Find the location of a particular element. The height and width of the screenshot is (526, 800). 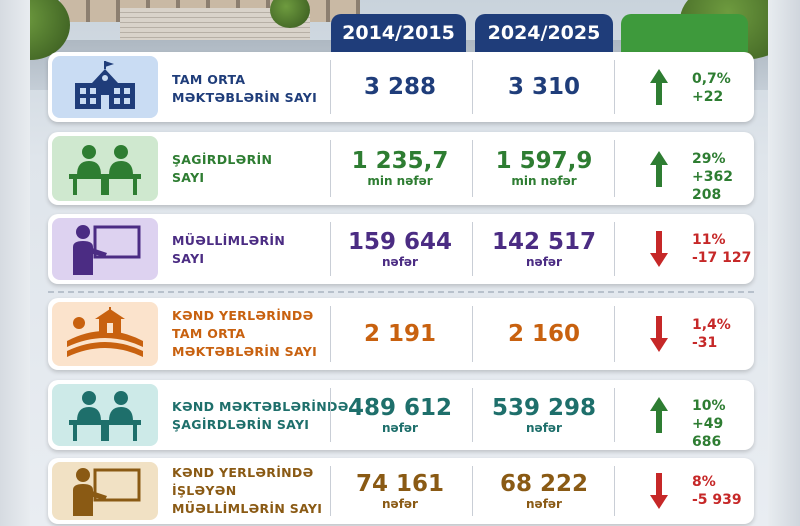

change-percent: 0,7% is located at coordinates (711, 79).